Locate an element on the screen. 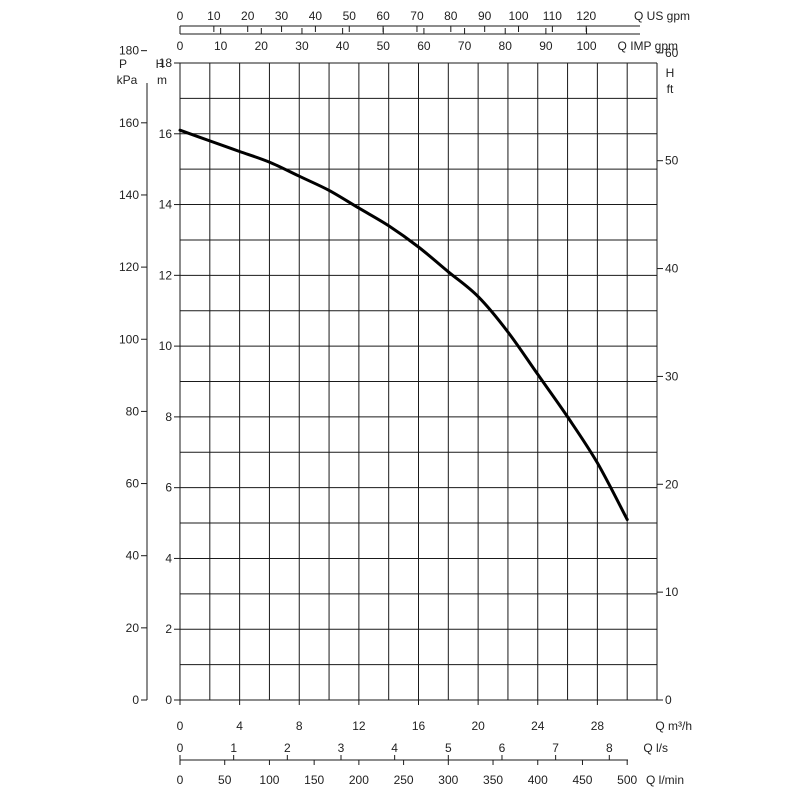 This screenshot has height=800, width=800. head-m-tick-label: 6 is located at coordinates (168, 488).